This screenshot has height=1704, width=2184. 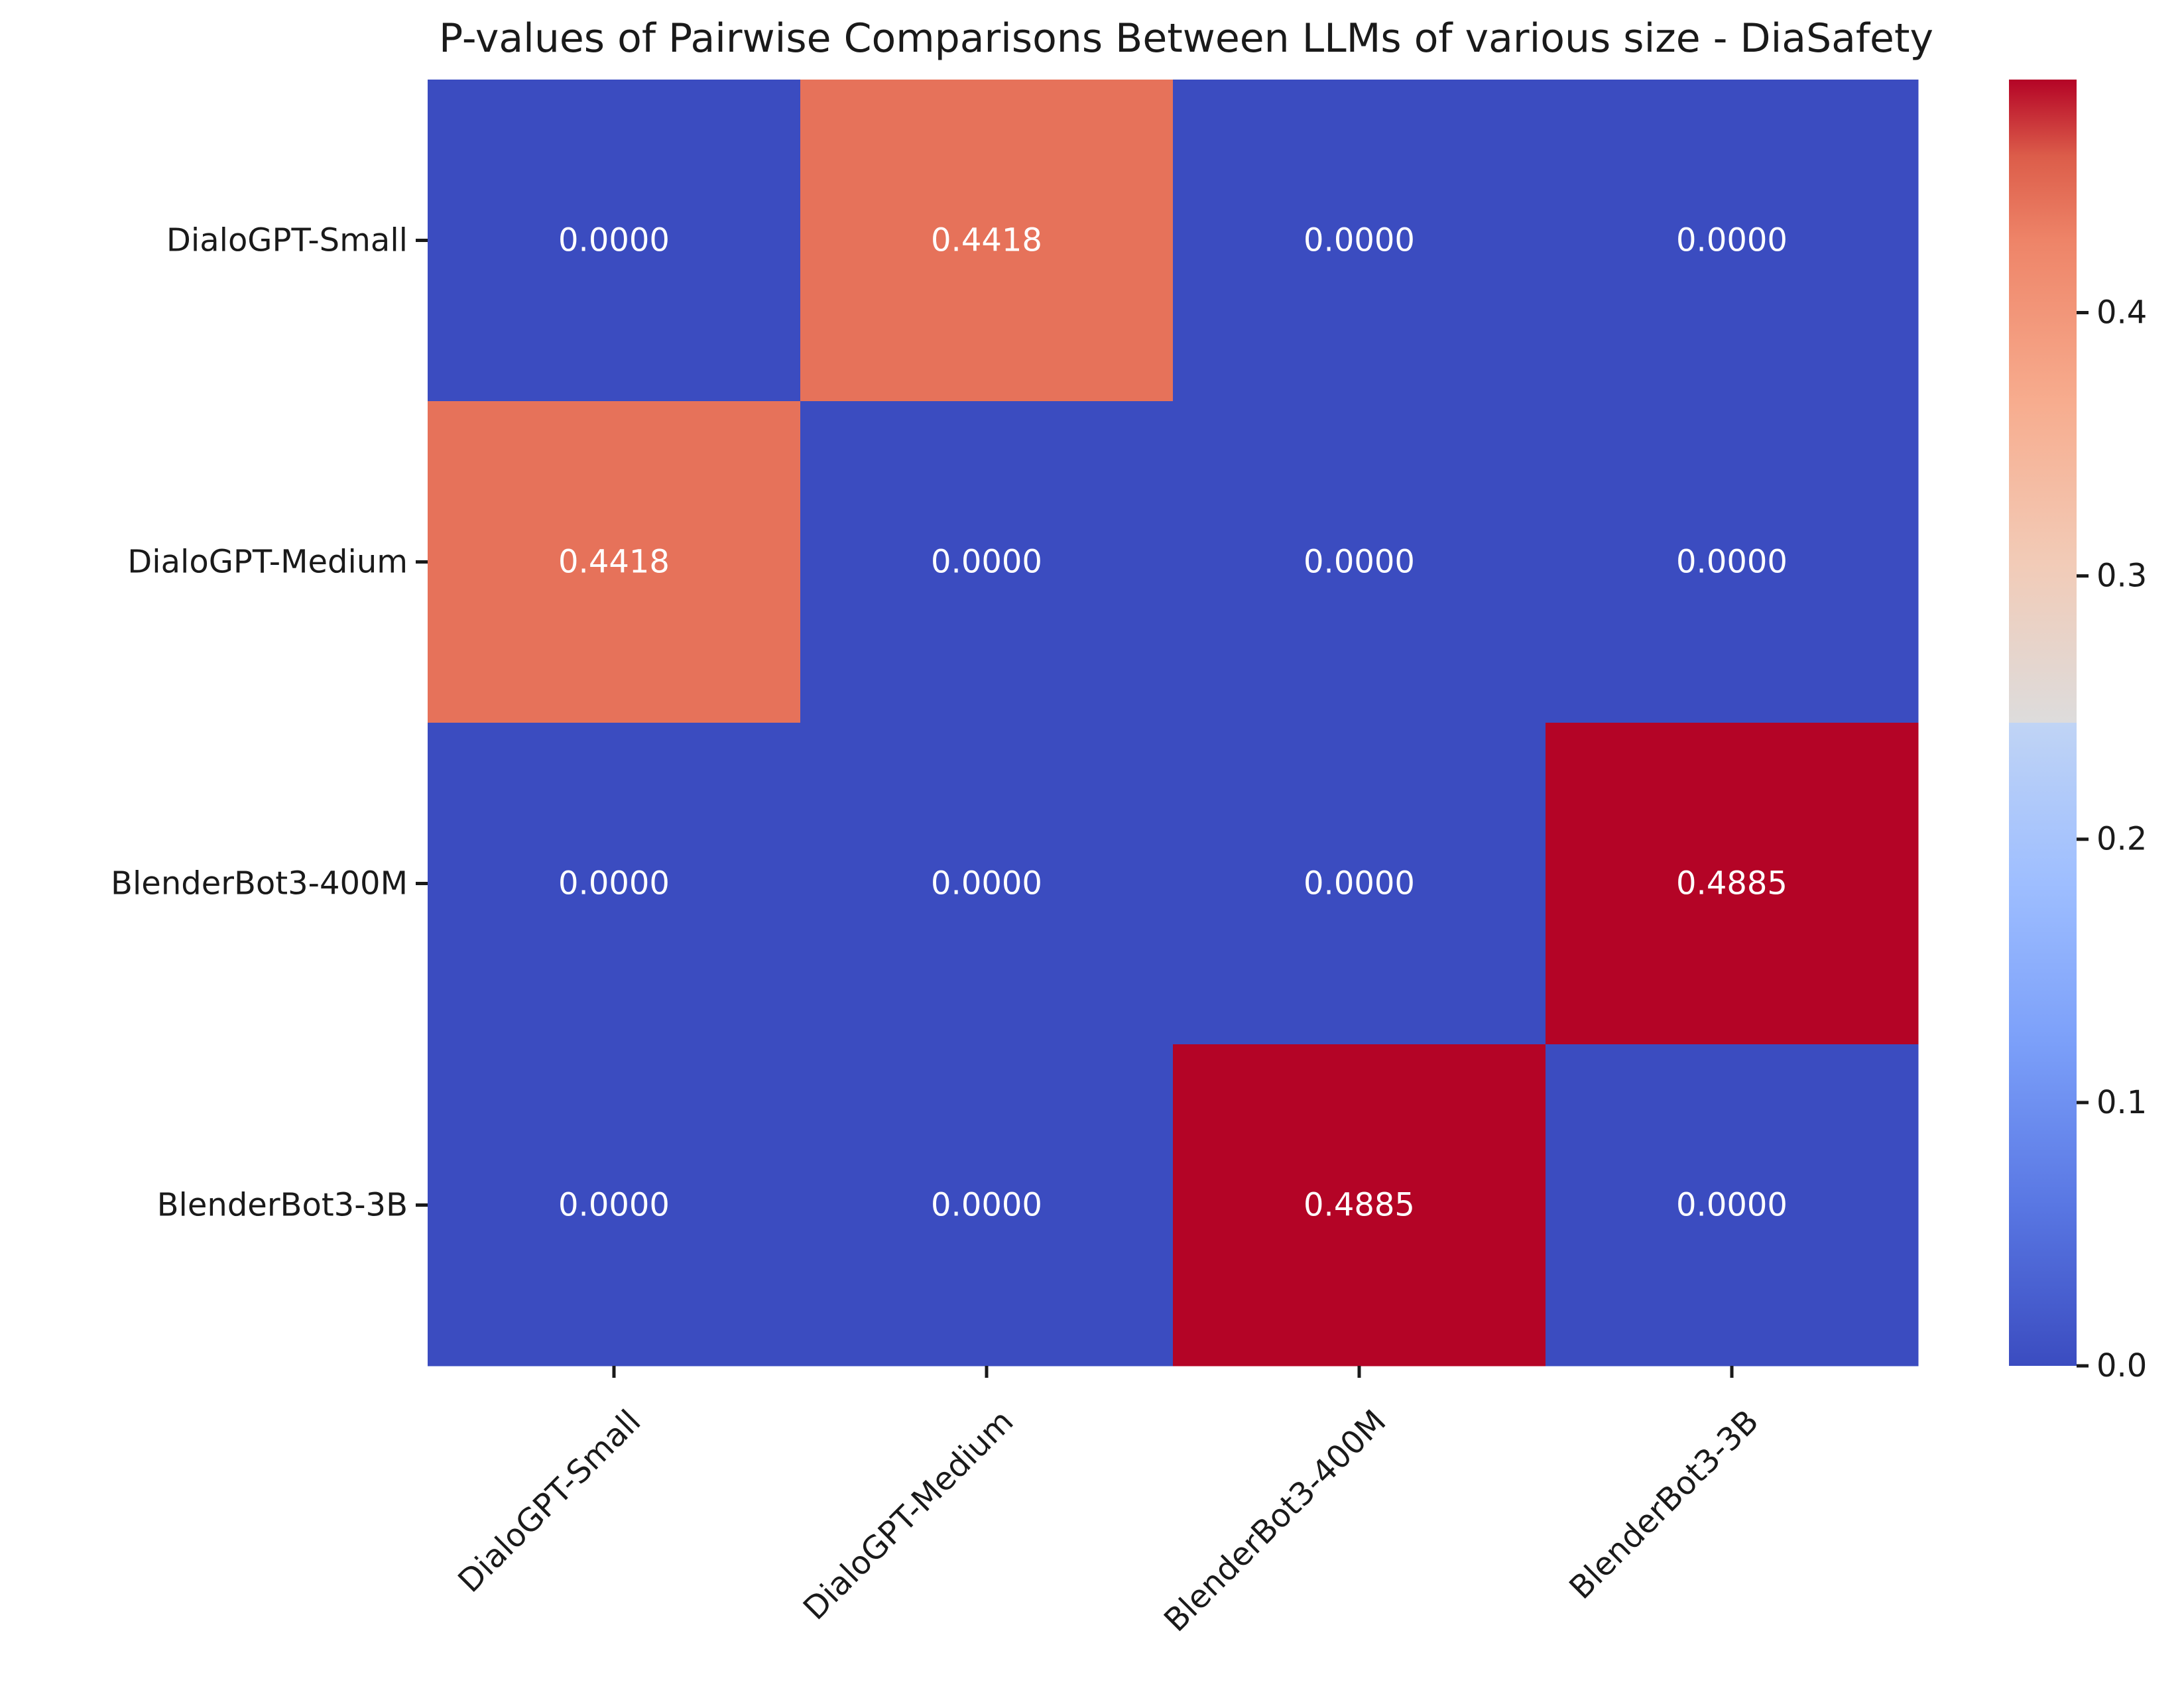 I want to click on colorbar-tick-label: 0.1, so click(x=2121, y=1102).